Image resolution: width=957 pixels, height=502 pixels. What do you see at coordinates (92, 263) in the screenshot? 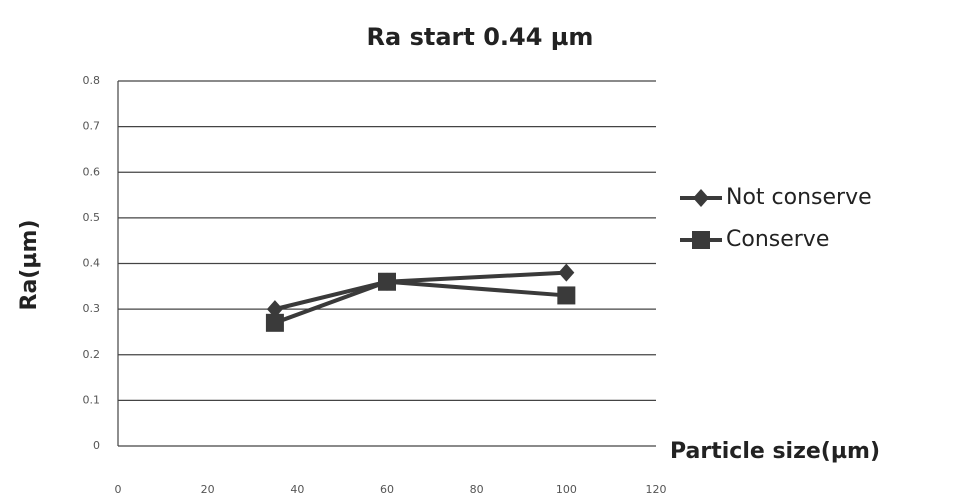
I see `y-tick-label: 0.4` at bounding box center [92, 263].